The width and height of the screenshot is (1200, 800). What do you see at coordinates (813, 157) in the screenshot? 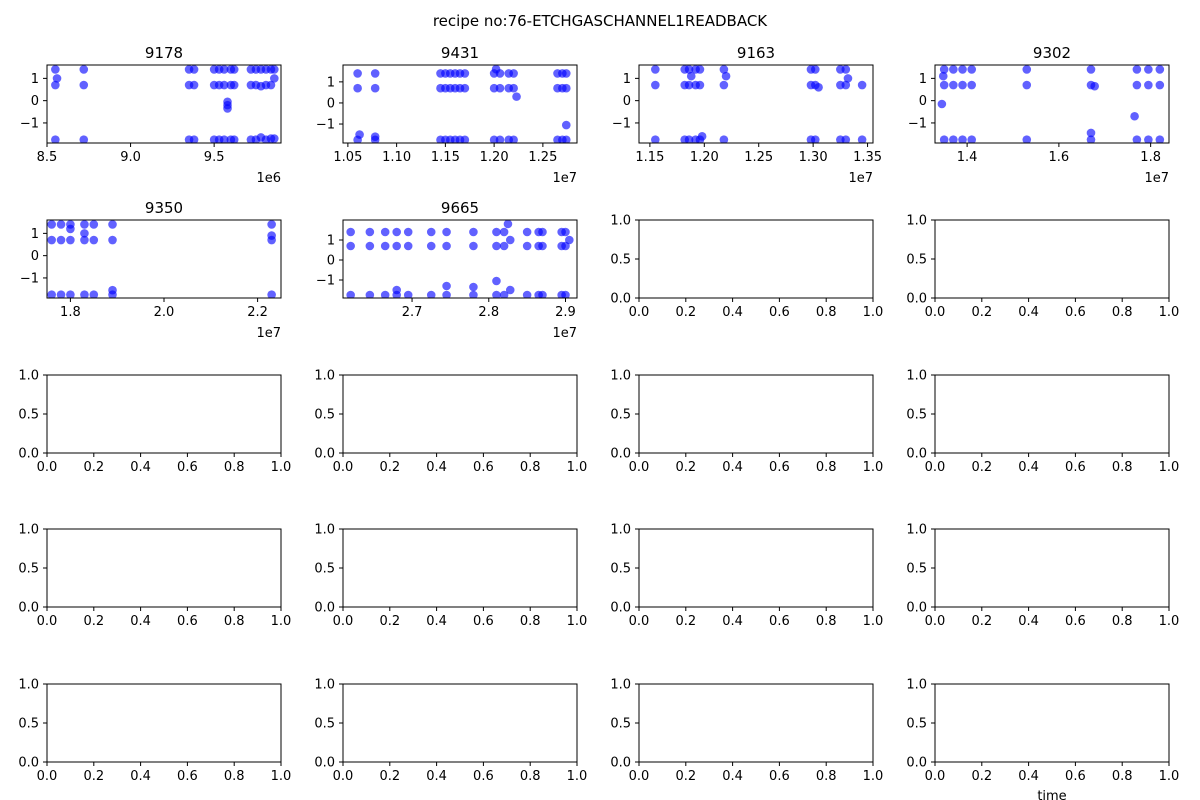
I see `x-tick-label: 1.30` at bounding box center [813, 157].